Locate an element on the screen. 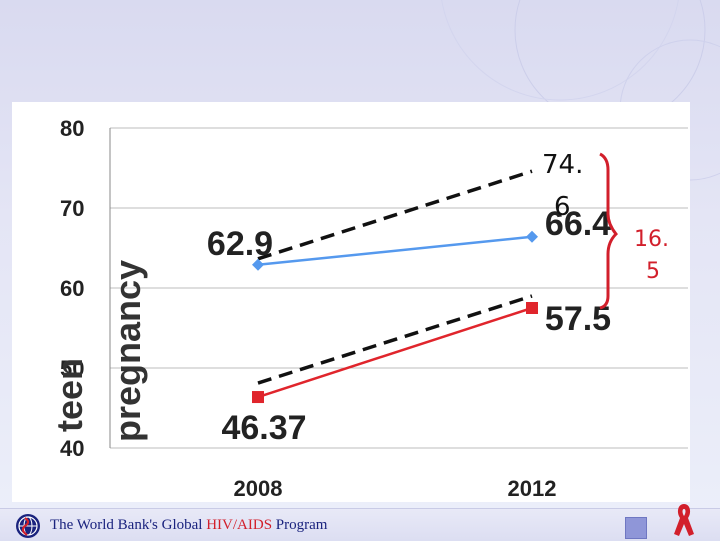 Image resolution: width=720 pixels, height=541 pixels. y-tick-label: 80 is located at coordinates (72, 128).